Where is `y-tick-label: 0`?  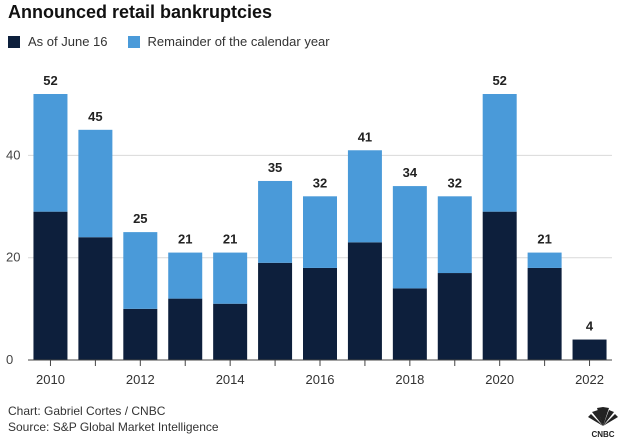 y-tick-label: 0 is located at coordinates (9, 359).